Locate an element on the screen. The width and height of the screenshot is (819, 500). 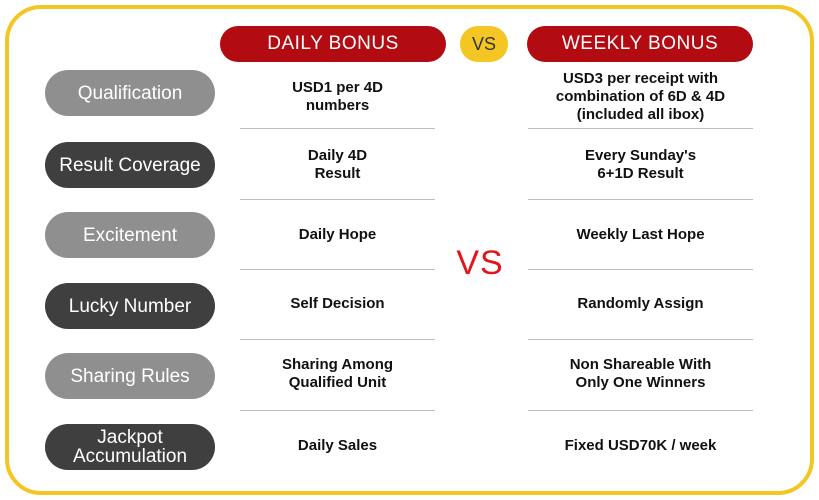
center-vs-text: VS is located at coordinates (480, 263).